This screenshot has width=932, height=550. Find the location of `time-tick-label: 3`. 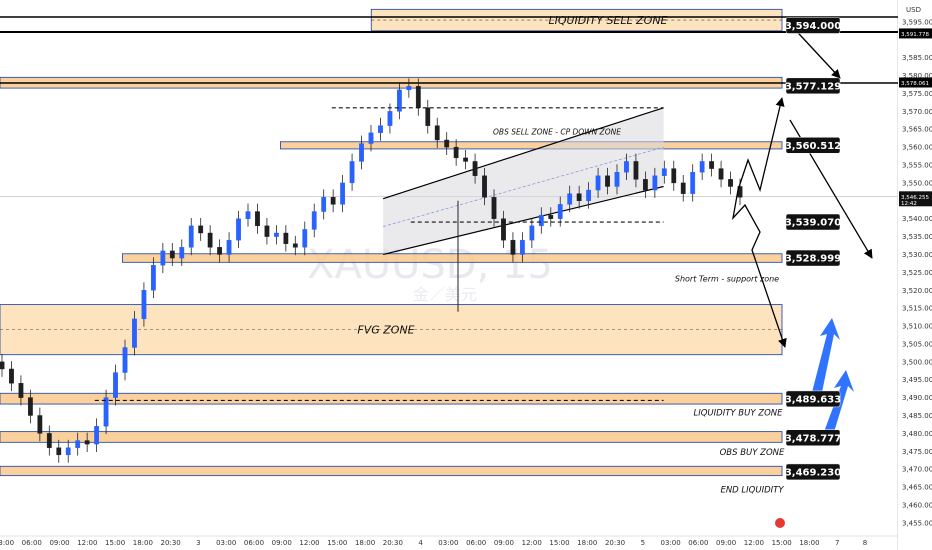

time-tick-label: 3 is located at coordinates (198, 543).